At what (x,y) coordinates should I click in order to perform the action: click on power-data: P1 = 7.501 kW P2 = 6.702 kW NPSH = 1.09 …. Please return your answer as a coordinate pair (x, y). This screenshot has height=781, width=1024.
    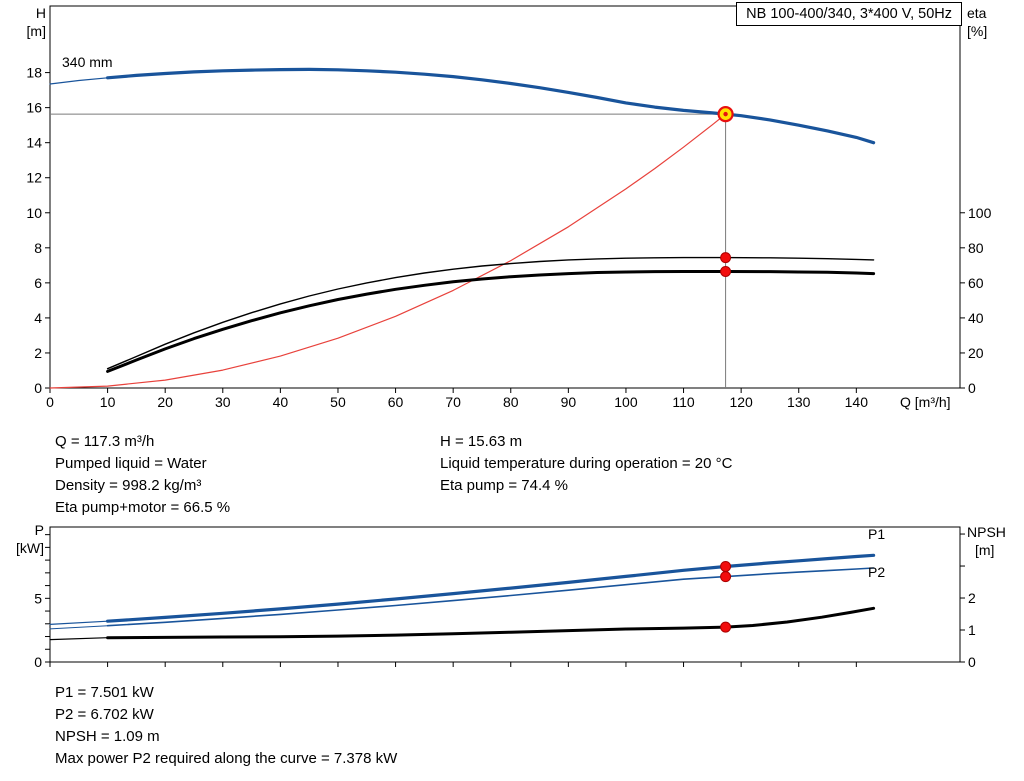
    Looking at the image, I should click on (226, 726).